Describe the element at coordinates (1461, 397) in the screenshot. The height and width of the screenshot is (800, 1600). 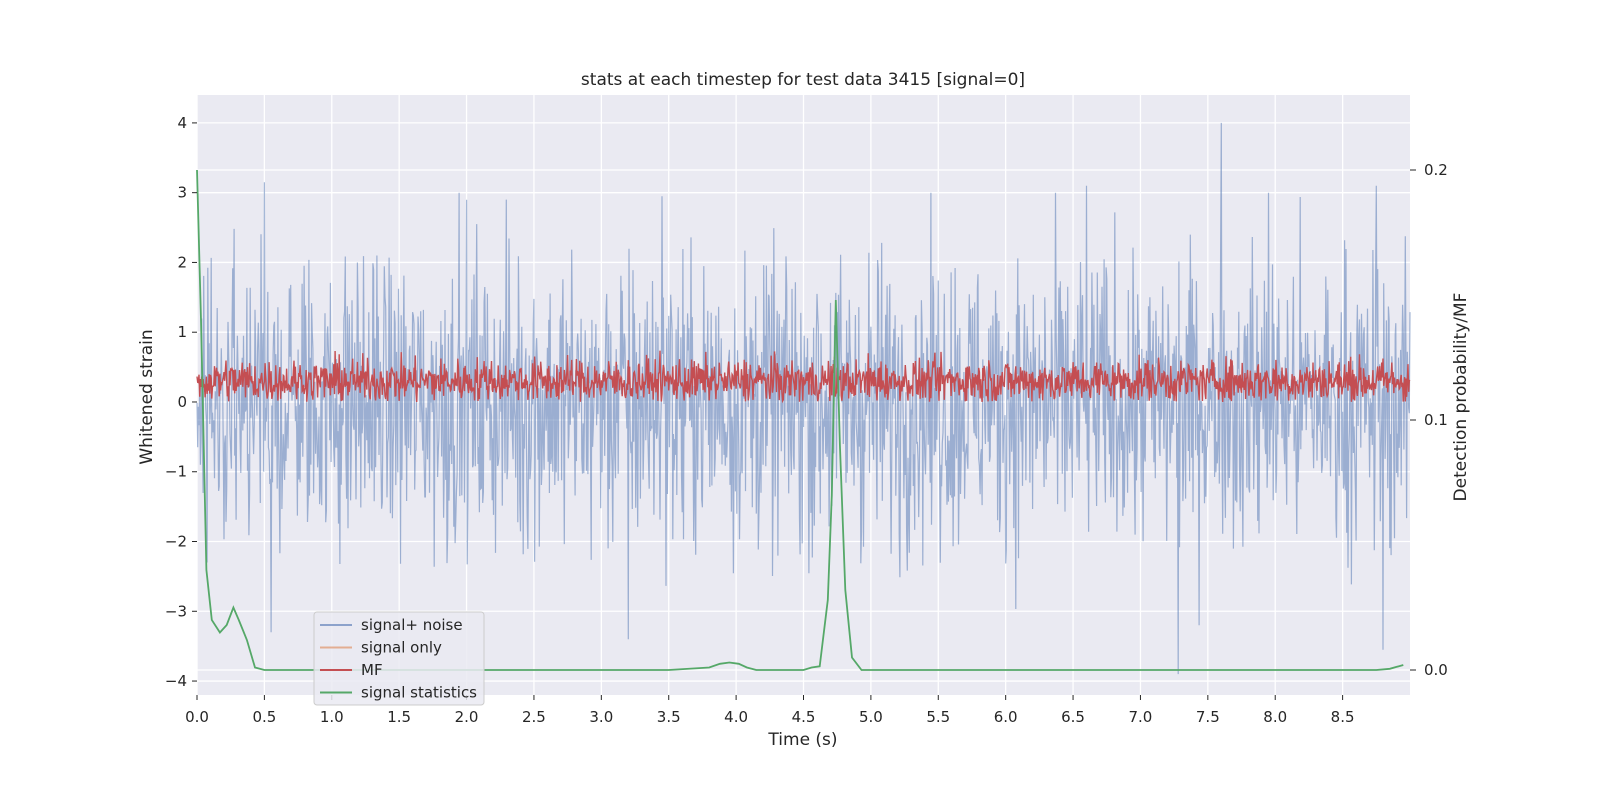
I see `y2-axis-label: Detection probability/MF` at that location.